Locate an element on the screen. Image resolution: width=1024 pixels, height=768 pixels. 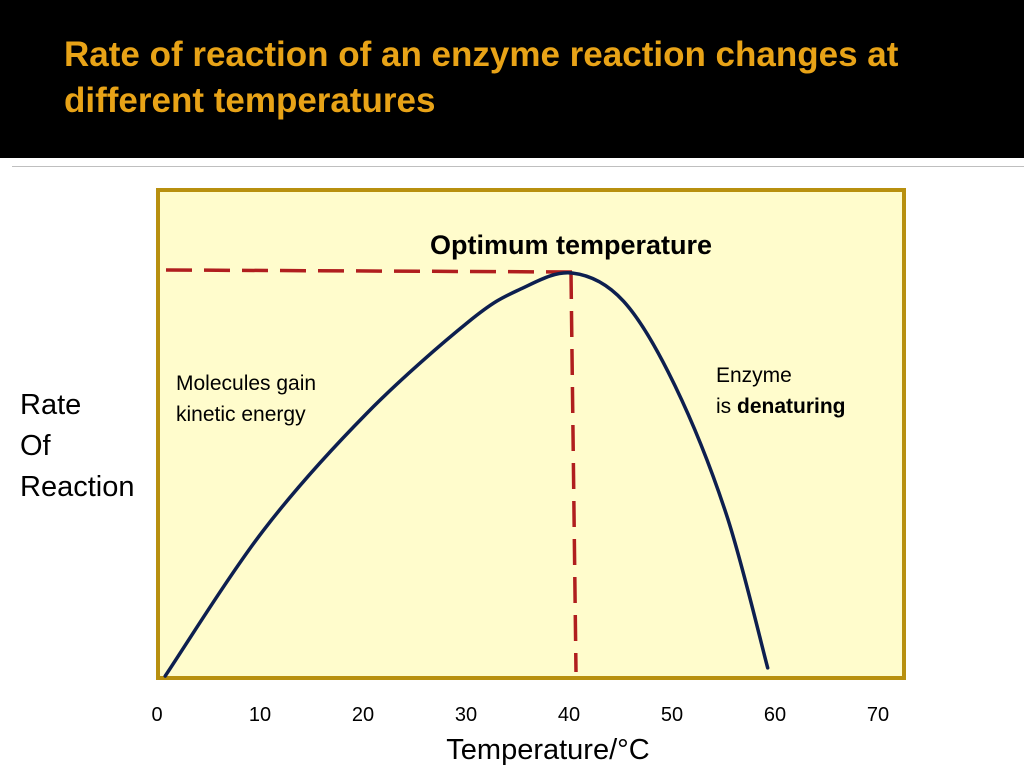
y-axis-title-line: Reaction is located at coordinates (77, 487).